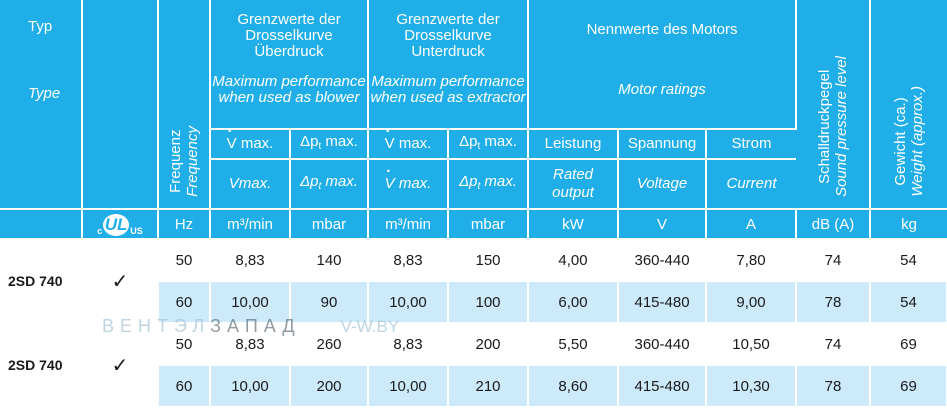  I want to click on unit-pressure-blower: mbar, so click(329, 224).